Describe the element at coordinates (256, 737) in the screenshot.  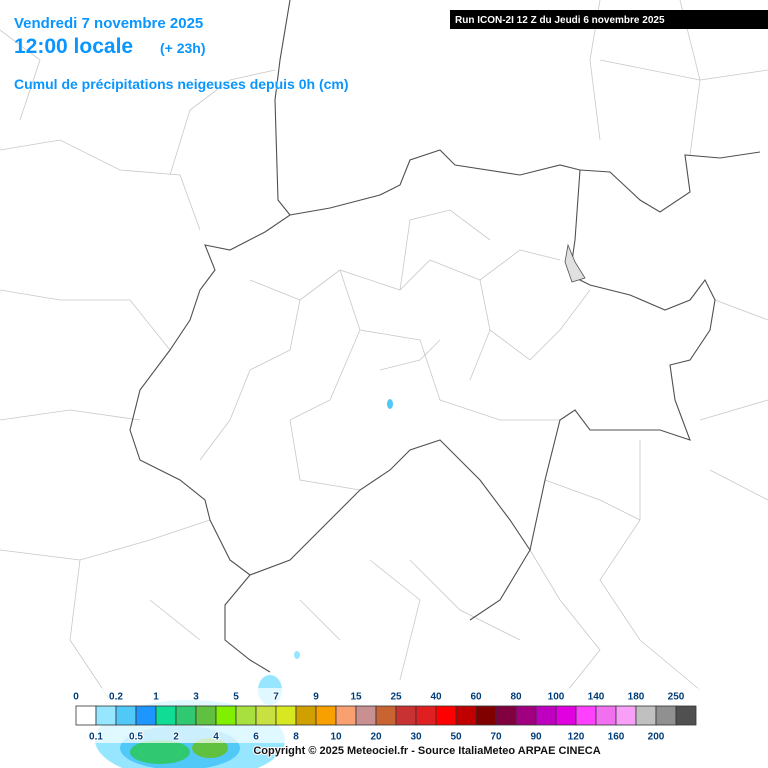
I see `legend-label: 6` at that location.